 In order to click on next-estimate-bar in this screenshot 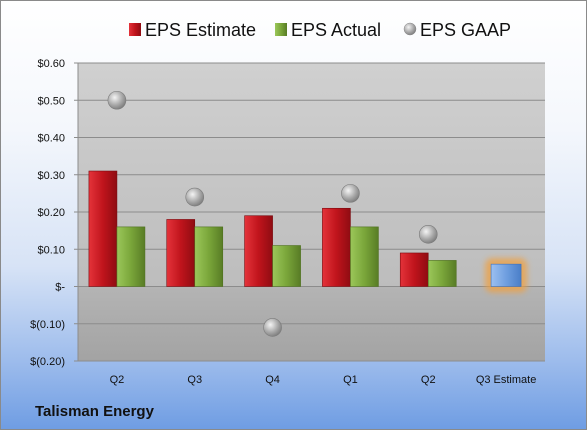, I will do `click(506, 275)`.